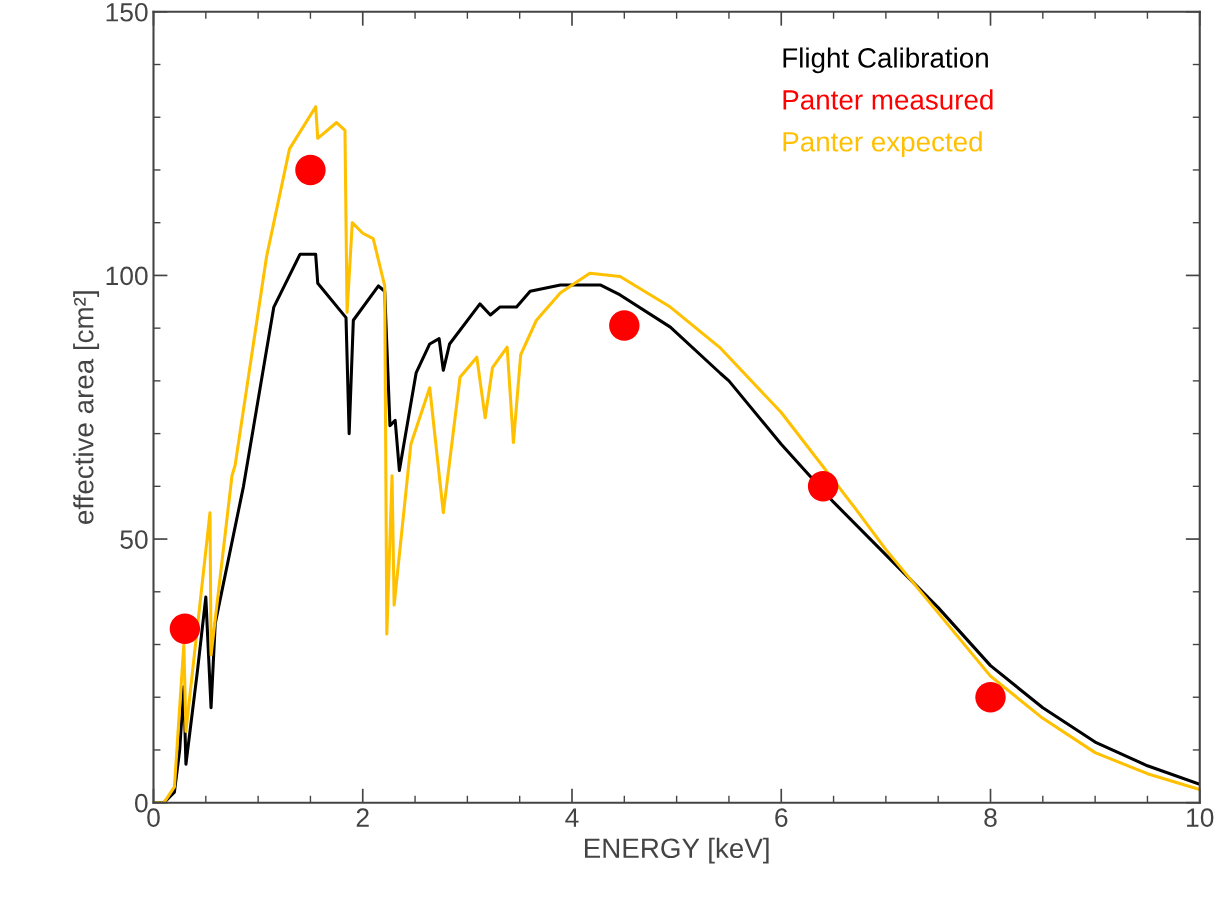  What do you see at coordinates (153, 817) in the screenshot?
I see `x-tick-label: 0` at bounding box center [153, 817].